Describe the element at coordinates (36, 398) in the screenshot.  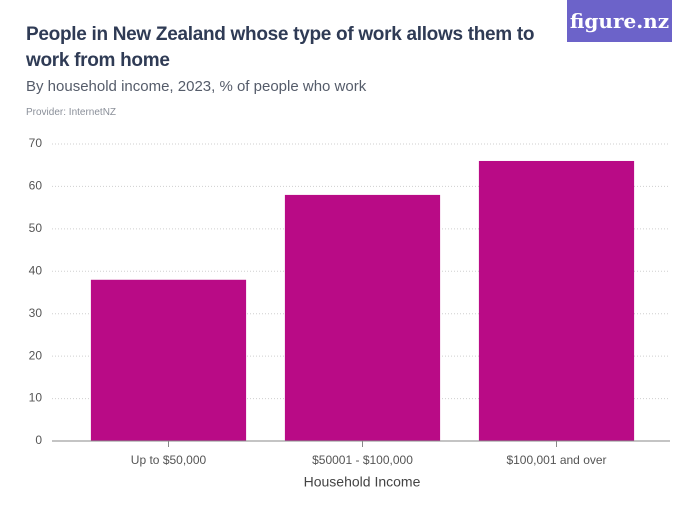
I see `y-tick-label: 10` at that location.